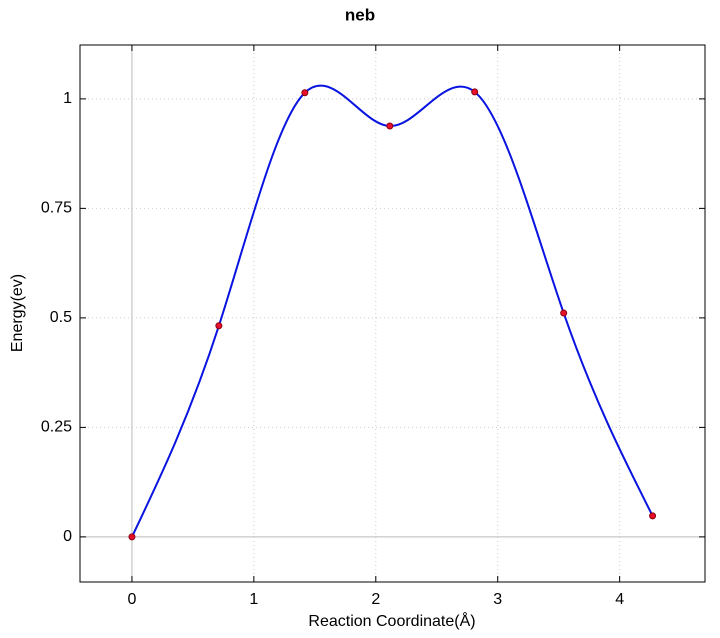  Describe the element at coordinates (253, 599) in the screenshot. I see `x-tick-label: 1` at that location.